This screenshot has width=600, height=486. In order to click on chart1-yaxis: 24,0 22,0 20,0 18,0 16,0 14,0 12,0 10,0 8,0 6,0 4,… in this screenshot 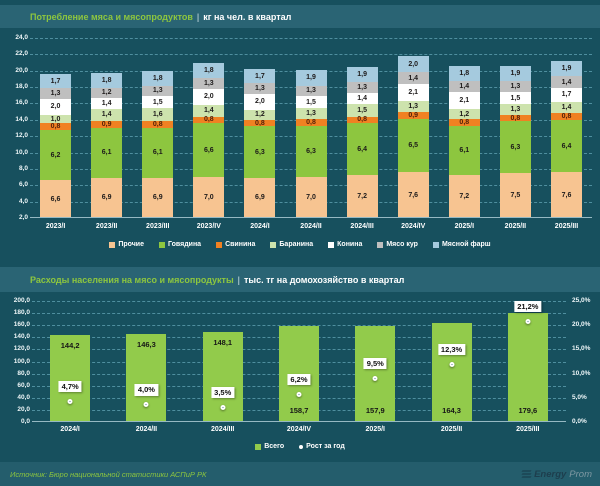, I will do `click(15, 127)`.